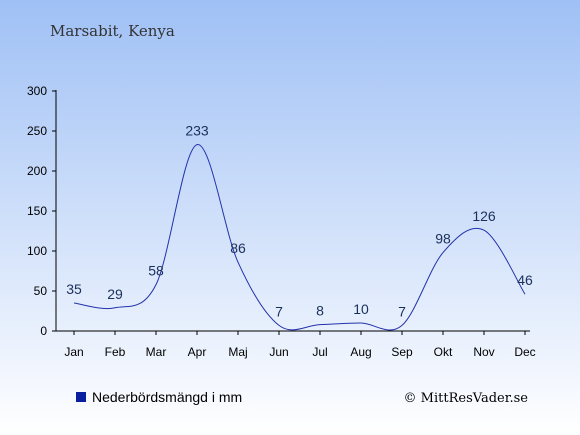 The image size is (580, 435). Describe the element at coordinates (360, 352) in the screenshot. I see `x-tick-label: Aug` at that location.